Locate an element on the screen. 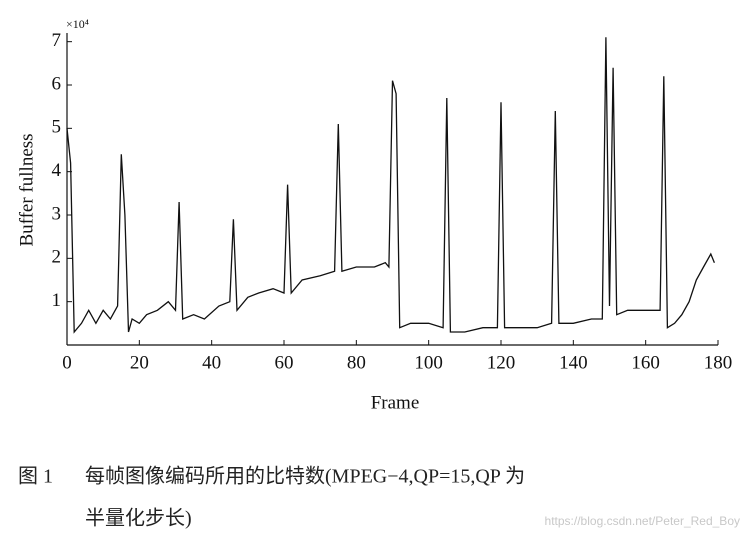  y-tick-label: 3 is located at coordinates (57, 213).